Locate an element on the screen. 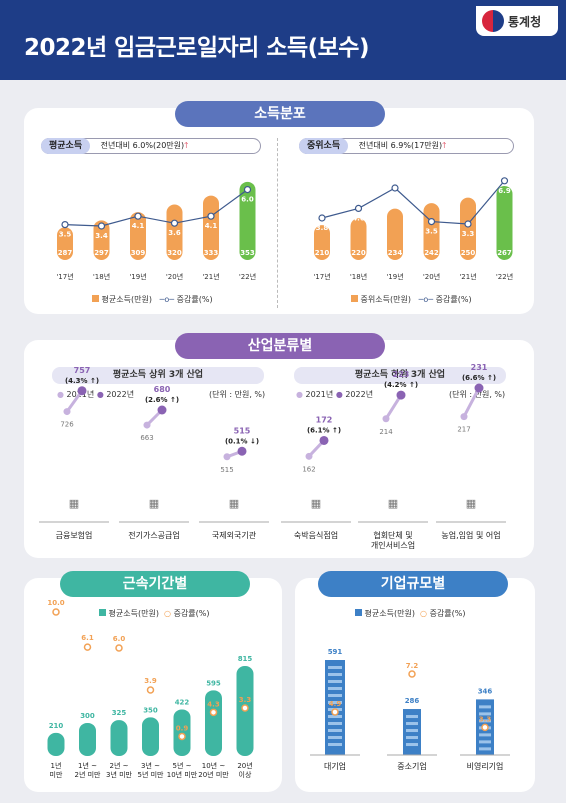 The width and height of the screenshot is (566, 803). x-tick-label: 20년 is located at coordinates (244, 765).